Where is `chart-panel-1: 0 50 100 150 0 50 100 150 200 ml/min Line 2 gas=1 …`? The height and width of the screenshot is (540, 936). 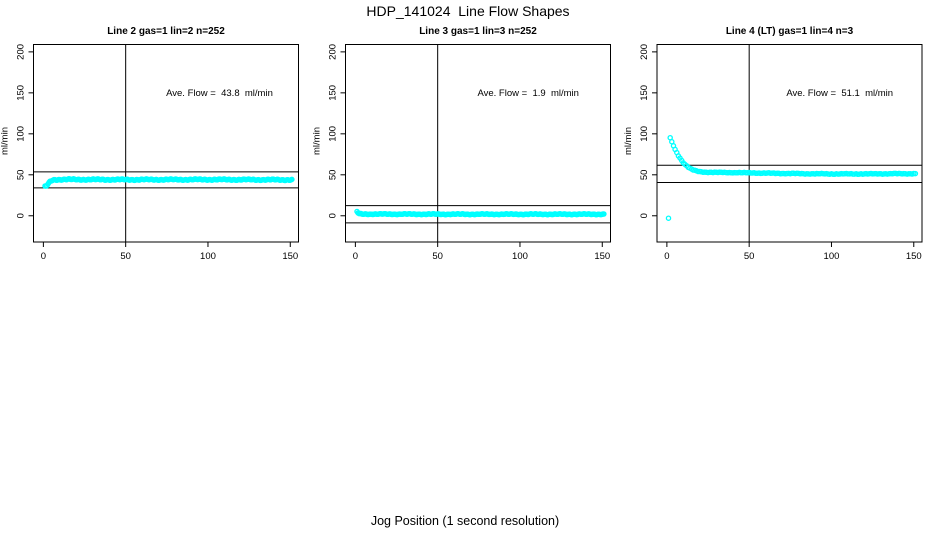
chart-panel-1: 0 50 100 150 0 50 100 150 200 ml/min Line 2 gas=1 … is located at coordinates (149, 144).